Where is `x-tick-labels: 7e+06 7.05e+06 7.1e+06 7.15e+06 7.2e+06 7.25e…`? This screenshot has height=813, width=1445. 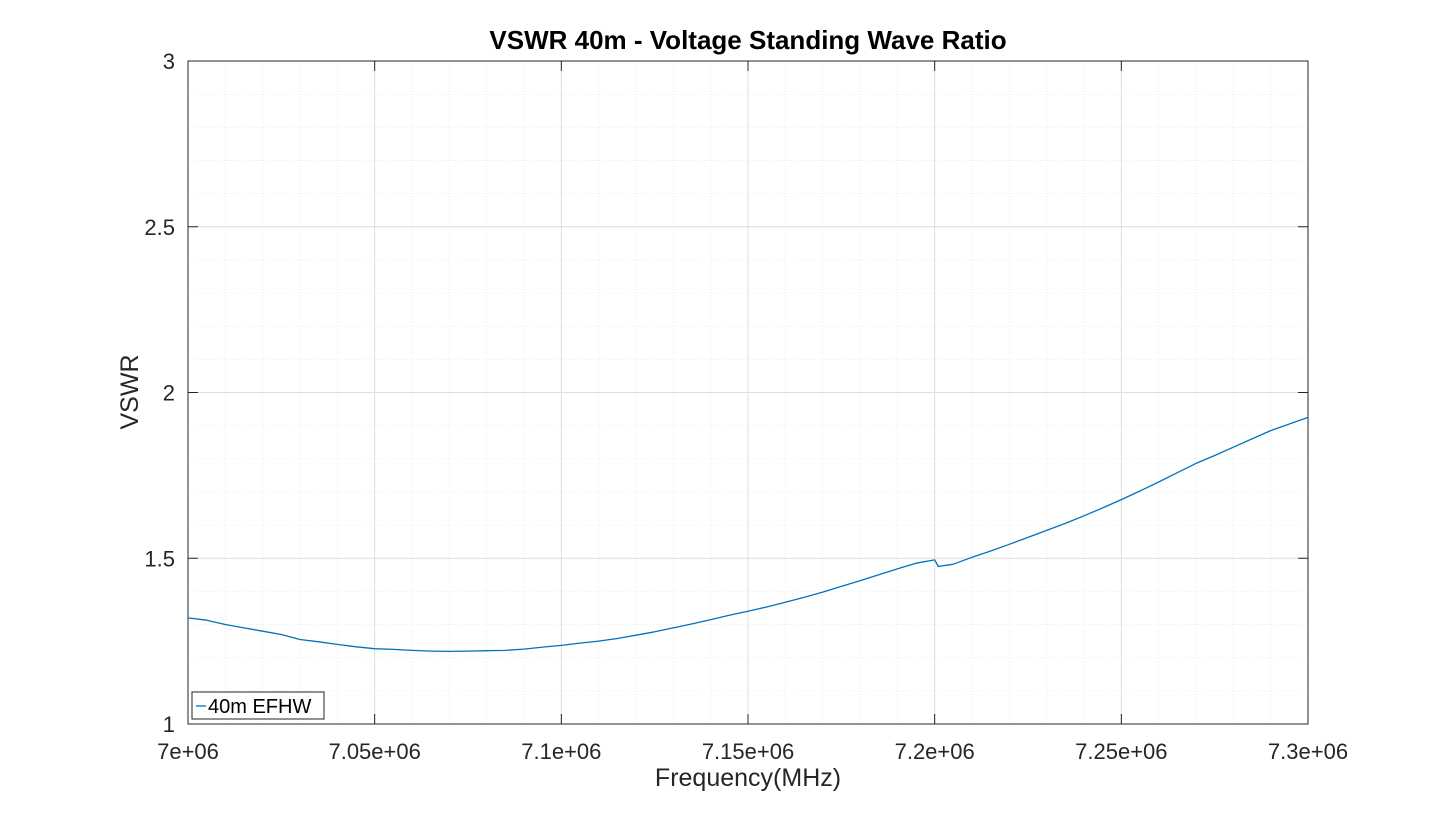
x-tick-labels: 7e+06 7.05e+06 7.1e+06 7.15e+06 7.2e+06 7.25e… is located at coordinates (752, 751).